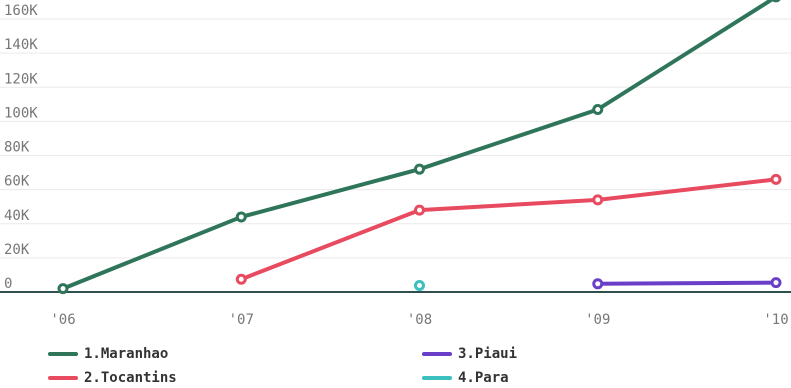  I want to click on y-axis-ticks: 0 20K 40K 60K 80K 100K 120K 140K 160K, so click(21, 147).